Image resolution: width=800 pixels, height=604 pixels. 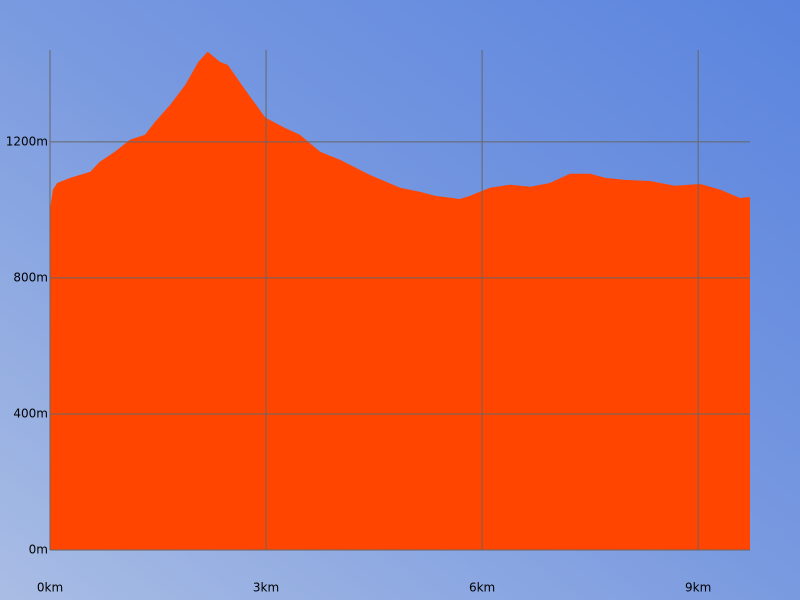 What do you see at coordinates (482, 588) in the screenshot?
I see `x-tick-label: 6km` at bounding box center [482, 588].